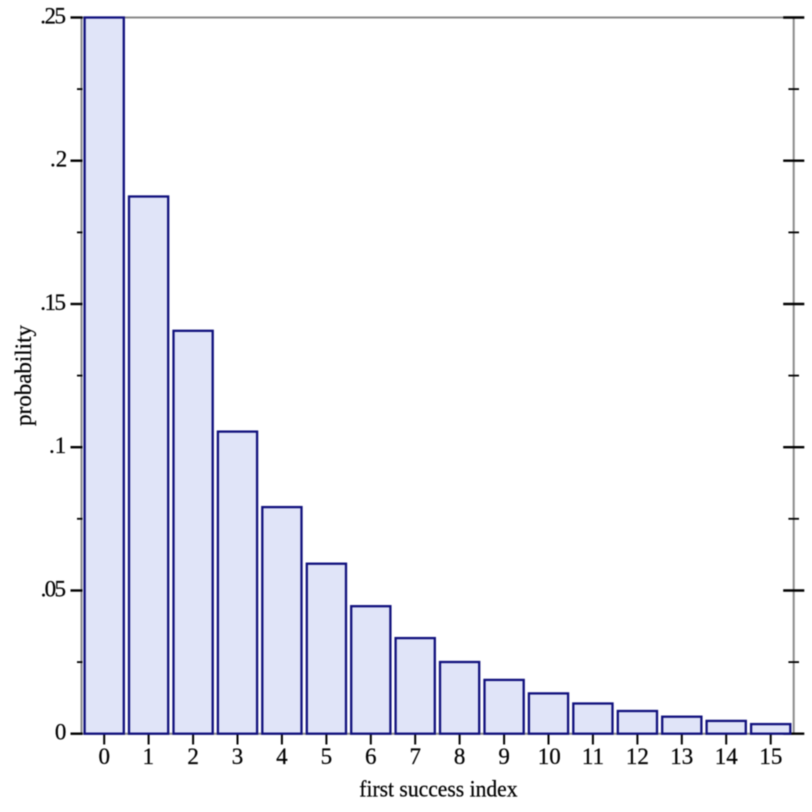  Describe the element at coordinates (53, 588) in the screenshot. I see `svg-text: .05` at that location.